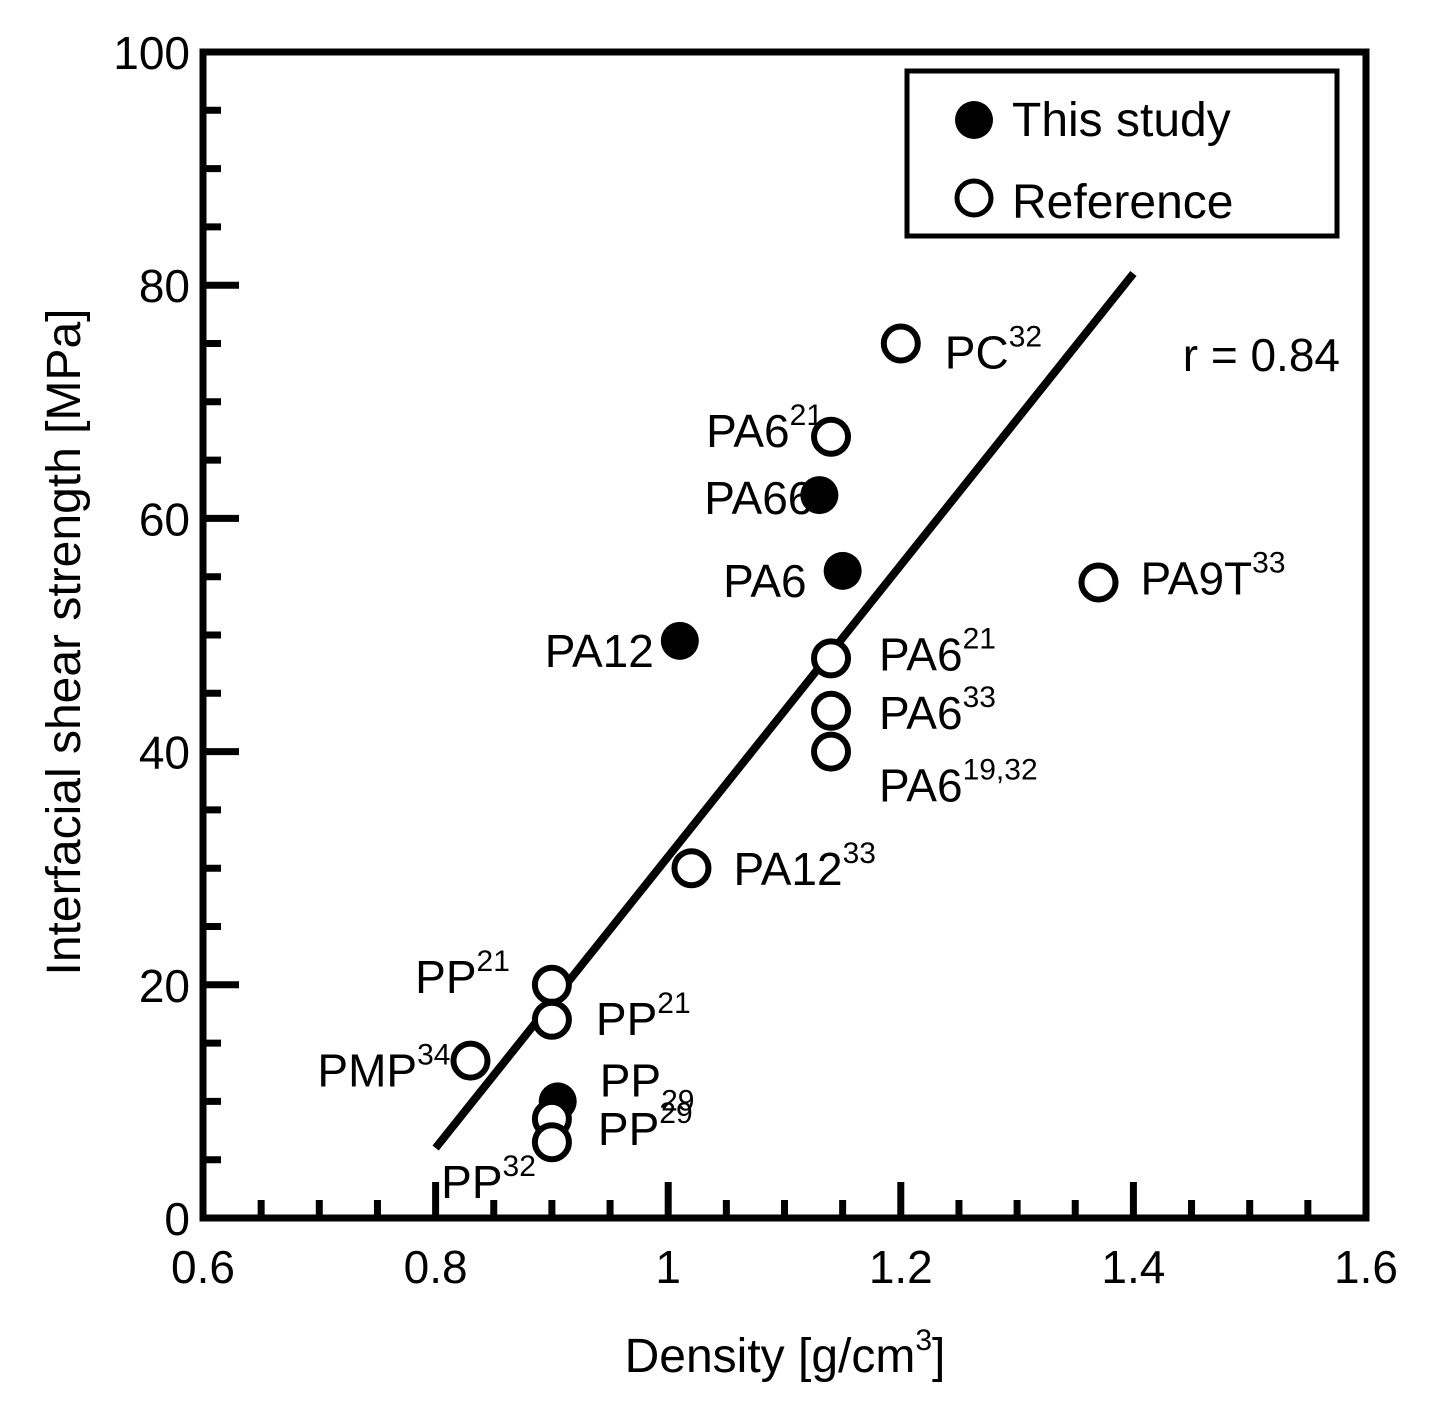 The width and height of the screenshot is (1433, 1402). Describe the element at coordinates (901, 1267) in the screenshot. I see `x-tick-label: 1.2` at that location.